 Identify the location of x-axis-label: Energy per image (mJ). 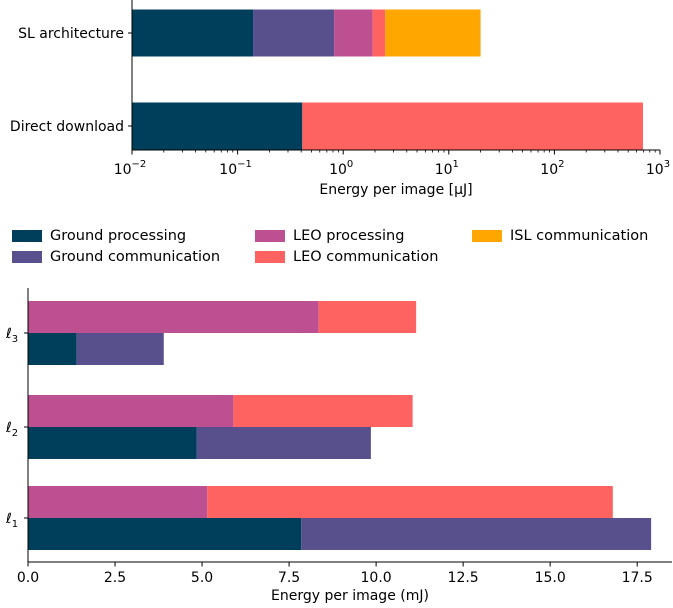
(350, 596).